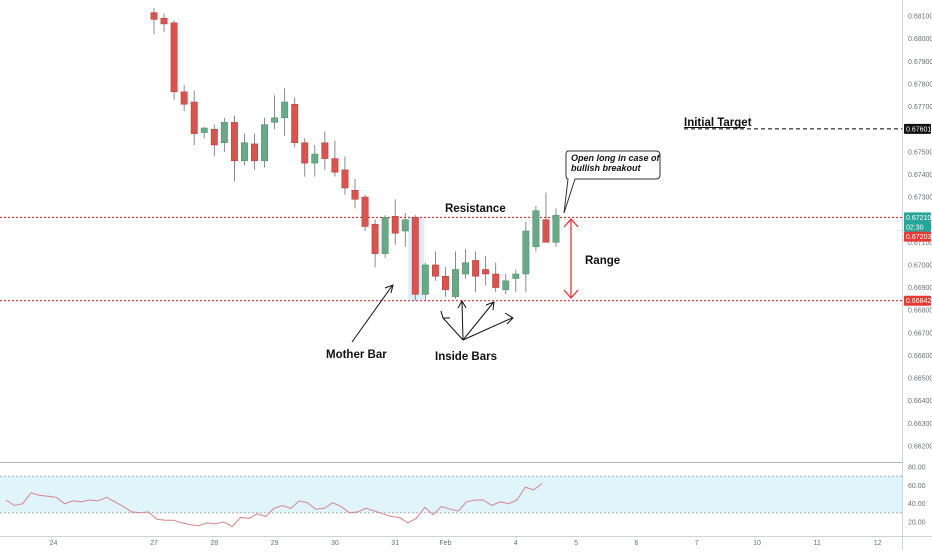 This screenshot has width=932, height=555. What do you see at coordinates (920, 198) in the screenshot?
I see `price-tick-label: 0.67300` at bounding box center [920, 198].